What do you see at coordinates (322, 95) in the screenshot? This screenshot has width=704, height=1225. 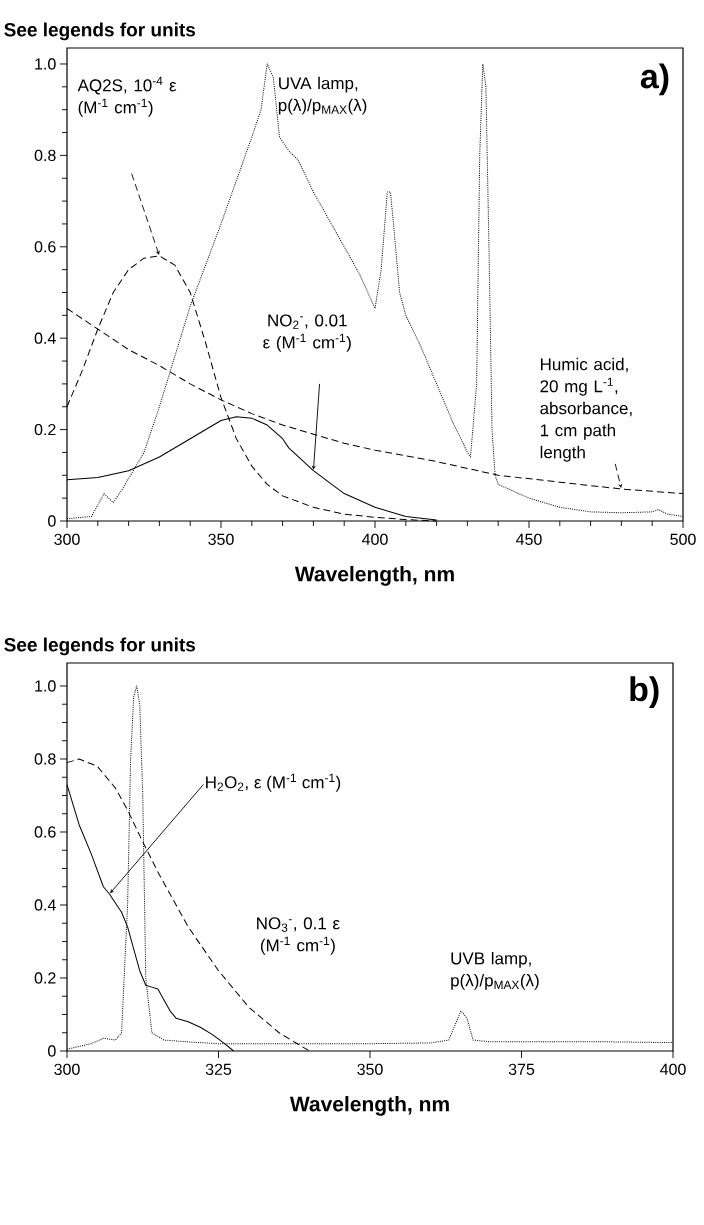 I see `series-label: UVA lamp, p(λ)/p$_{MAX}$(λ)` at bounding box center [322, 95].